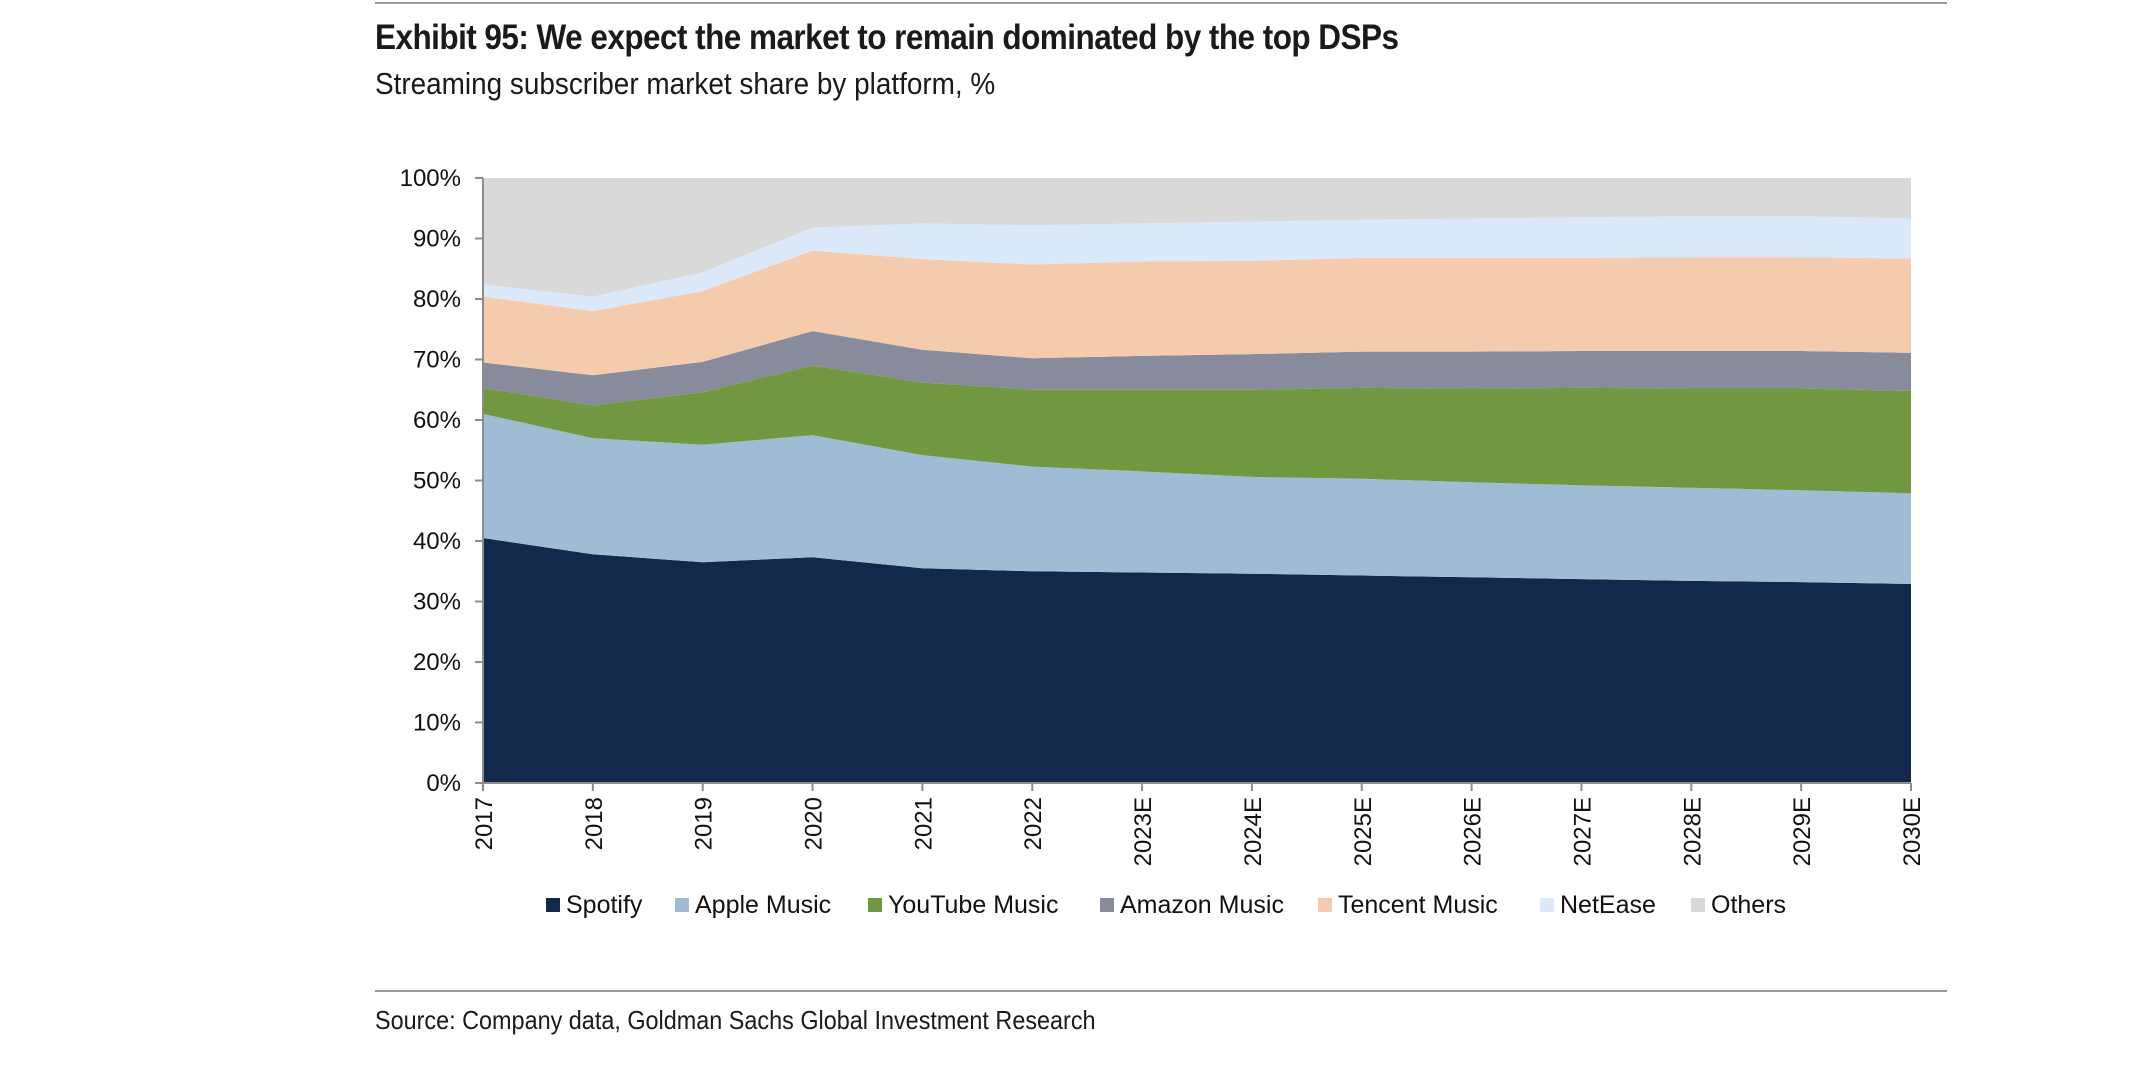 This screenshot has width=2136, height=1066. What do you see at coordinates (437, 239) in the screenshot?
I see `y-tick-label: 90%` at bounding box center [437, 239].